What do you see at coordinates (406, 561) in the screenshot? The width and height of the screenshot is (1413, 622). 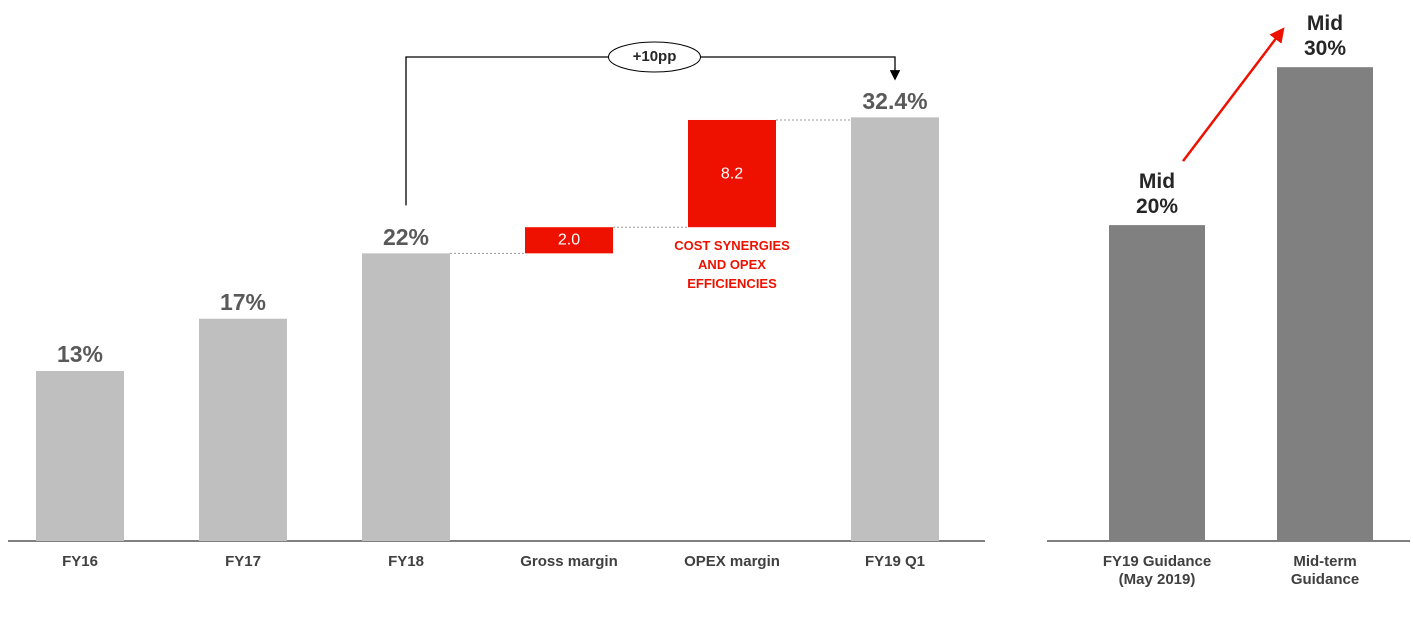 I see `x-tick-label: FY18` at bounding box center [406, 561].